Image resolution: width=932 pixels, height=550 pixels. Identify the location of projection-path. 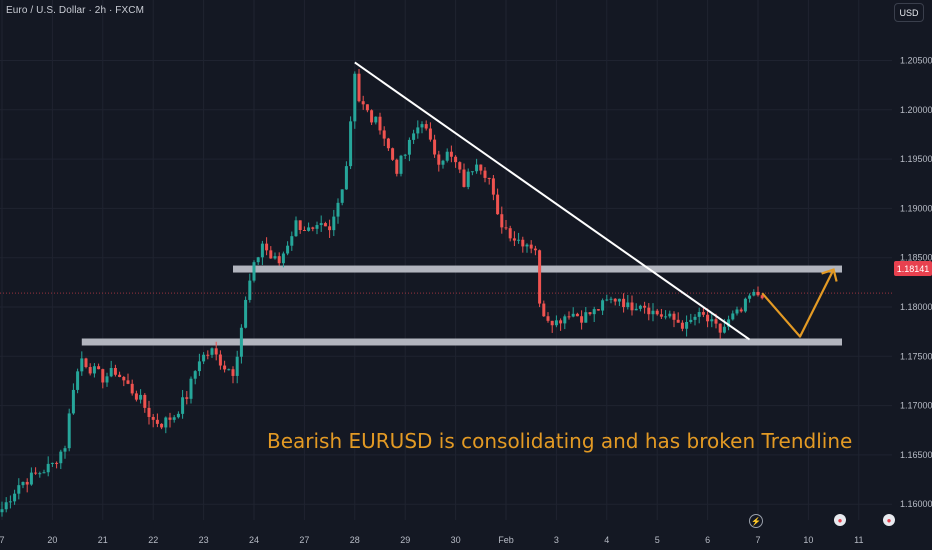
(798, 303).